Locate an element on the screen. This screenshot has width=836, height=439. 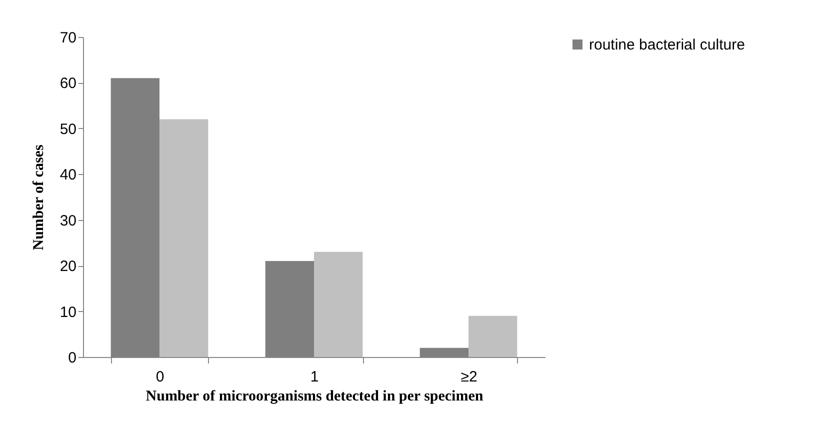
y-axis-title: Number of cases is located at coordinates (38, 197).